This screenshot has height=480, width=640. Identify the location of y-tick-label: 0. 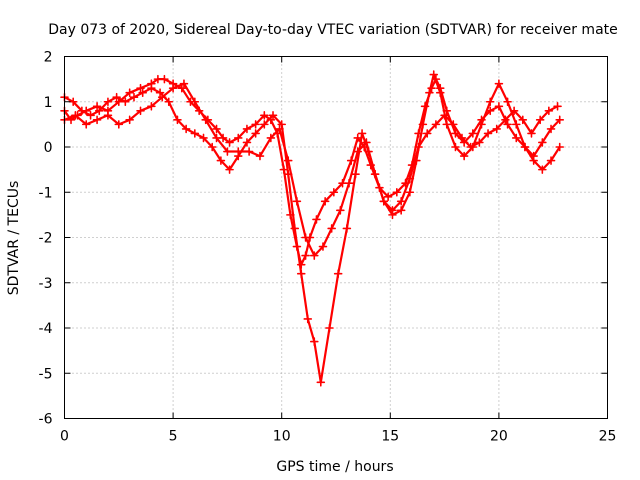
(48, 148).